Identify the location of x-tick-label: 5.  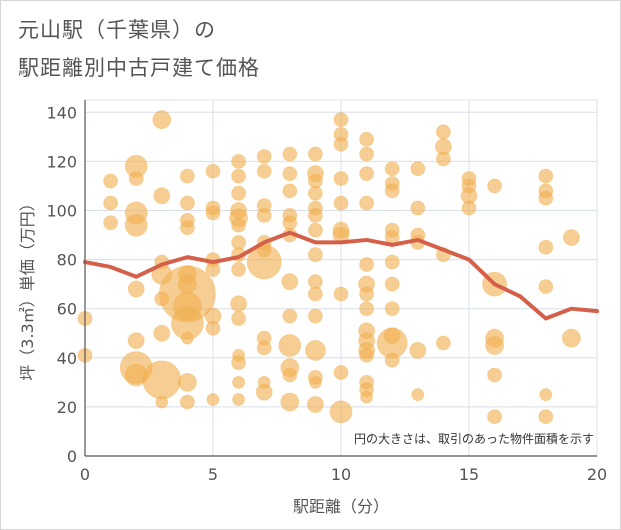
(213, 474).